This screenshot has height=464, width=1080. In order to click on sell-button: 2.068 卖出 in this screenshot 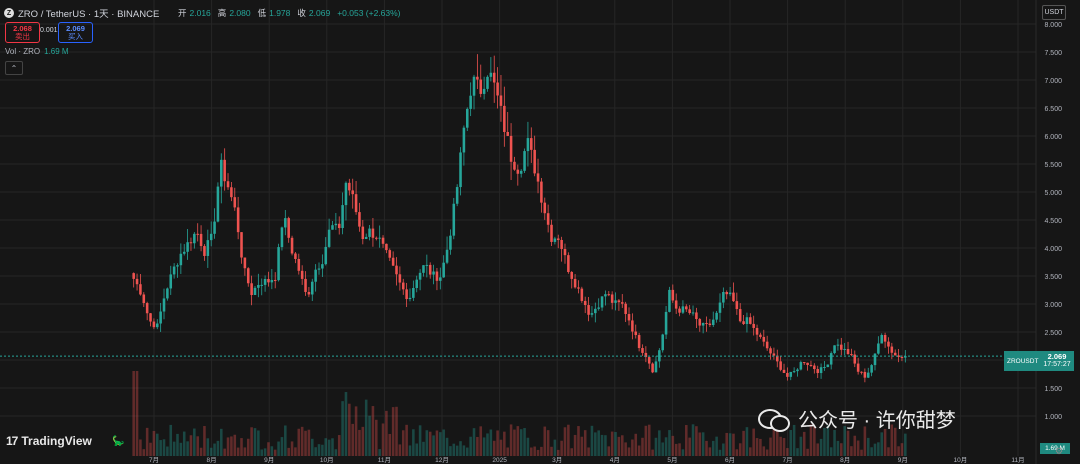, I will do `click(22, 32)`.